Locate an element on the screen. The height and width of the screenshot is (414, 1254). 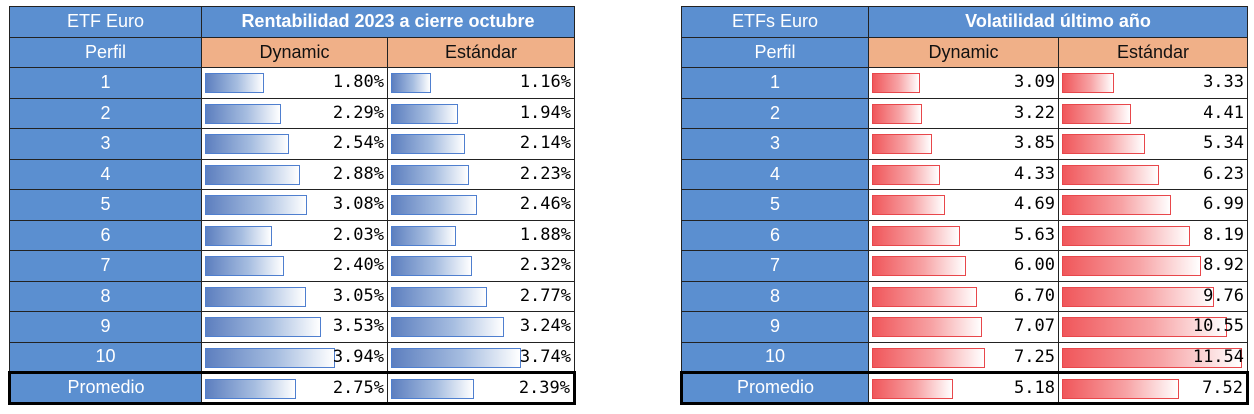
estandar-cell: 6.23 is located at coordinates (1153, 174).